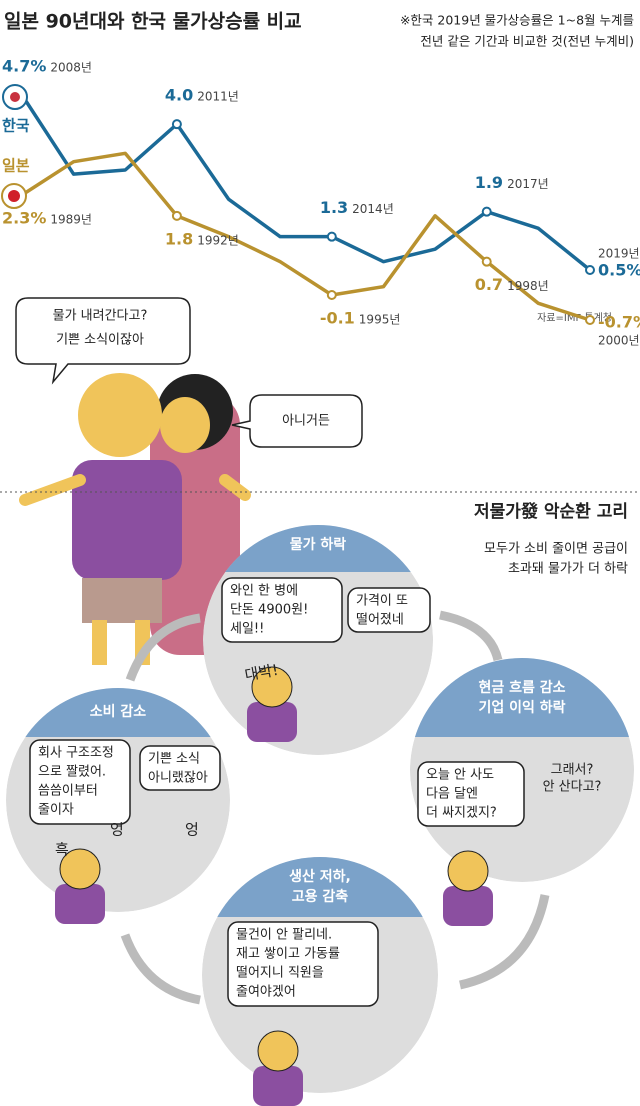 The width and height of the screenshot is (640, 1106). I want to click on bubble-text: 재고 쌓이고 가동률, so click(288, 954).